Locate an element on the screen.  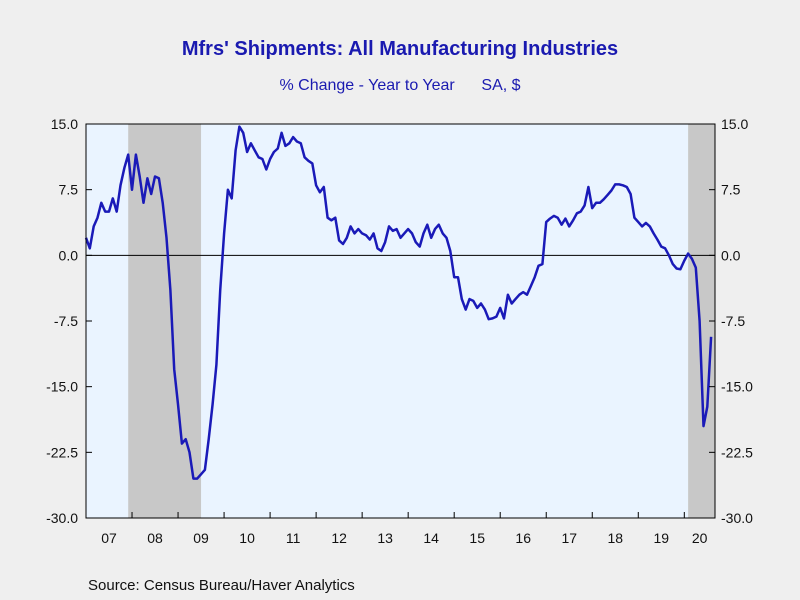
y-right-tick-label: -15.0 is located at coordinates (737, 387).